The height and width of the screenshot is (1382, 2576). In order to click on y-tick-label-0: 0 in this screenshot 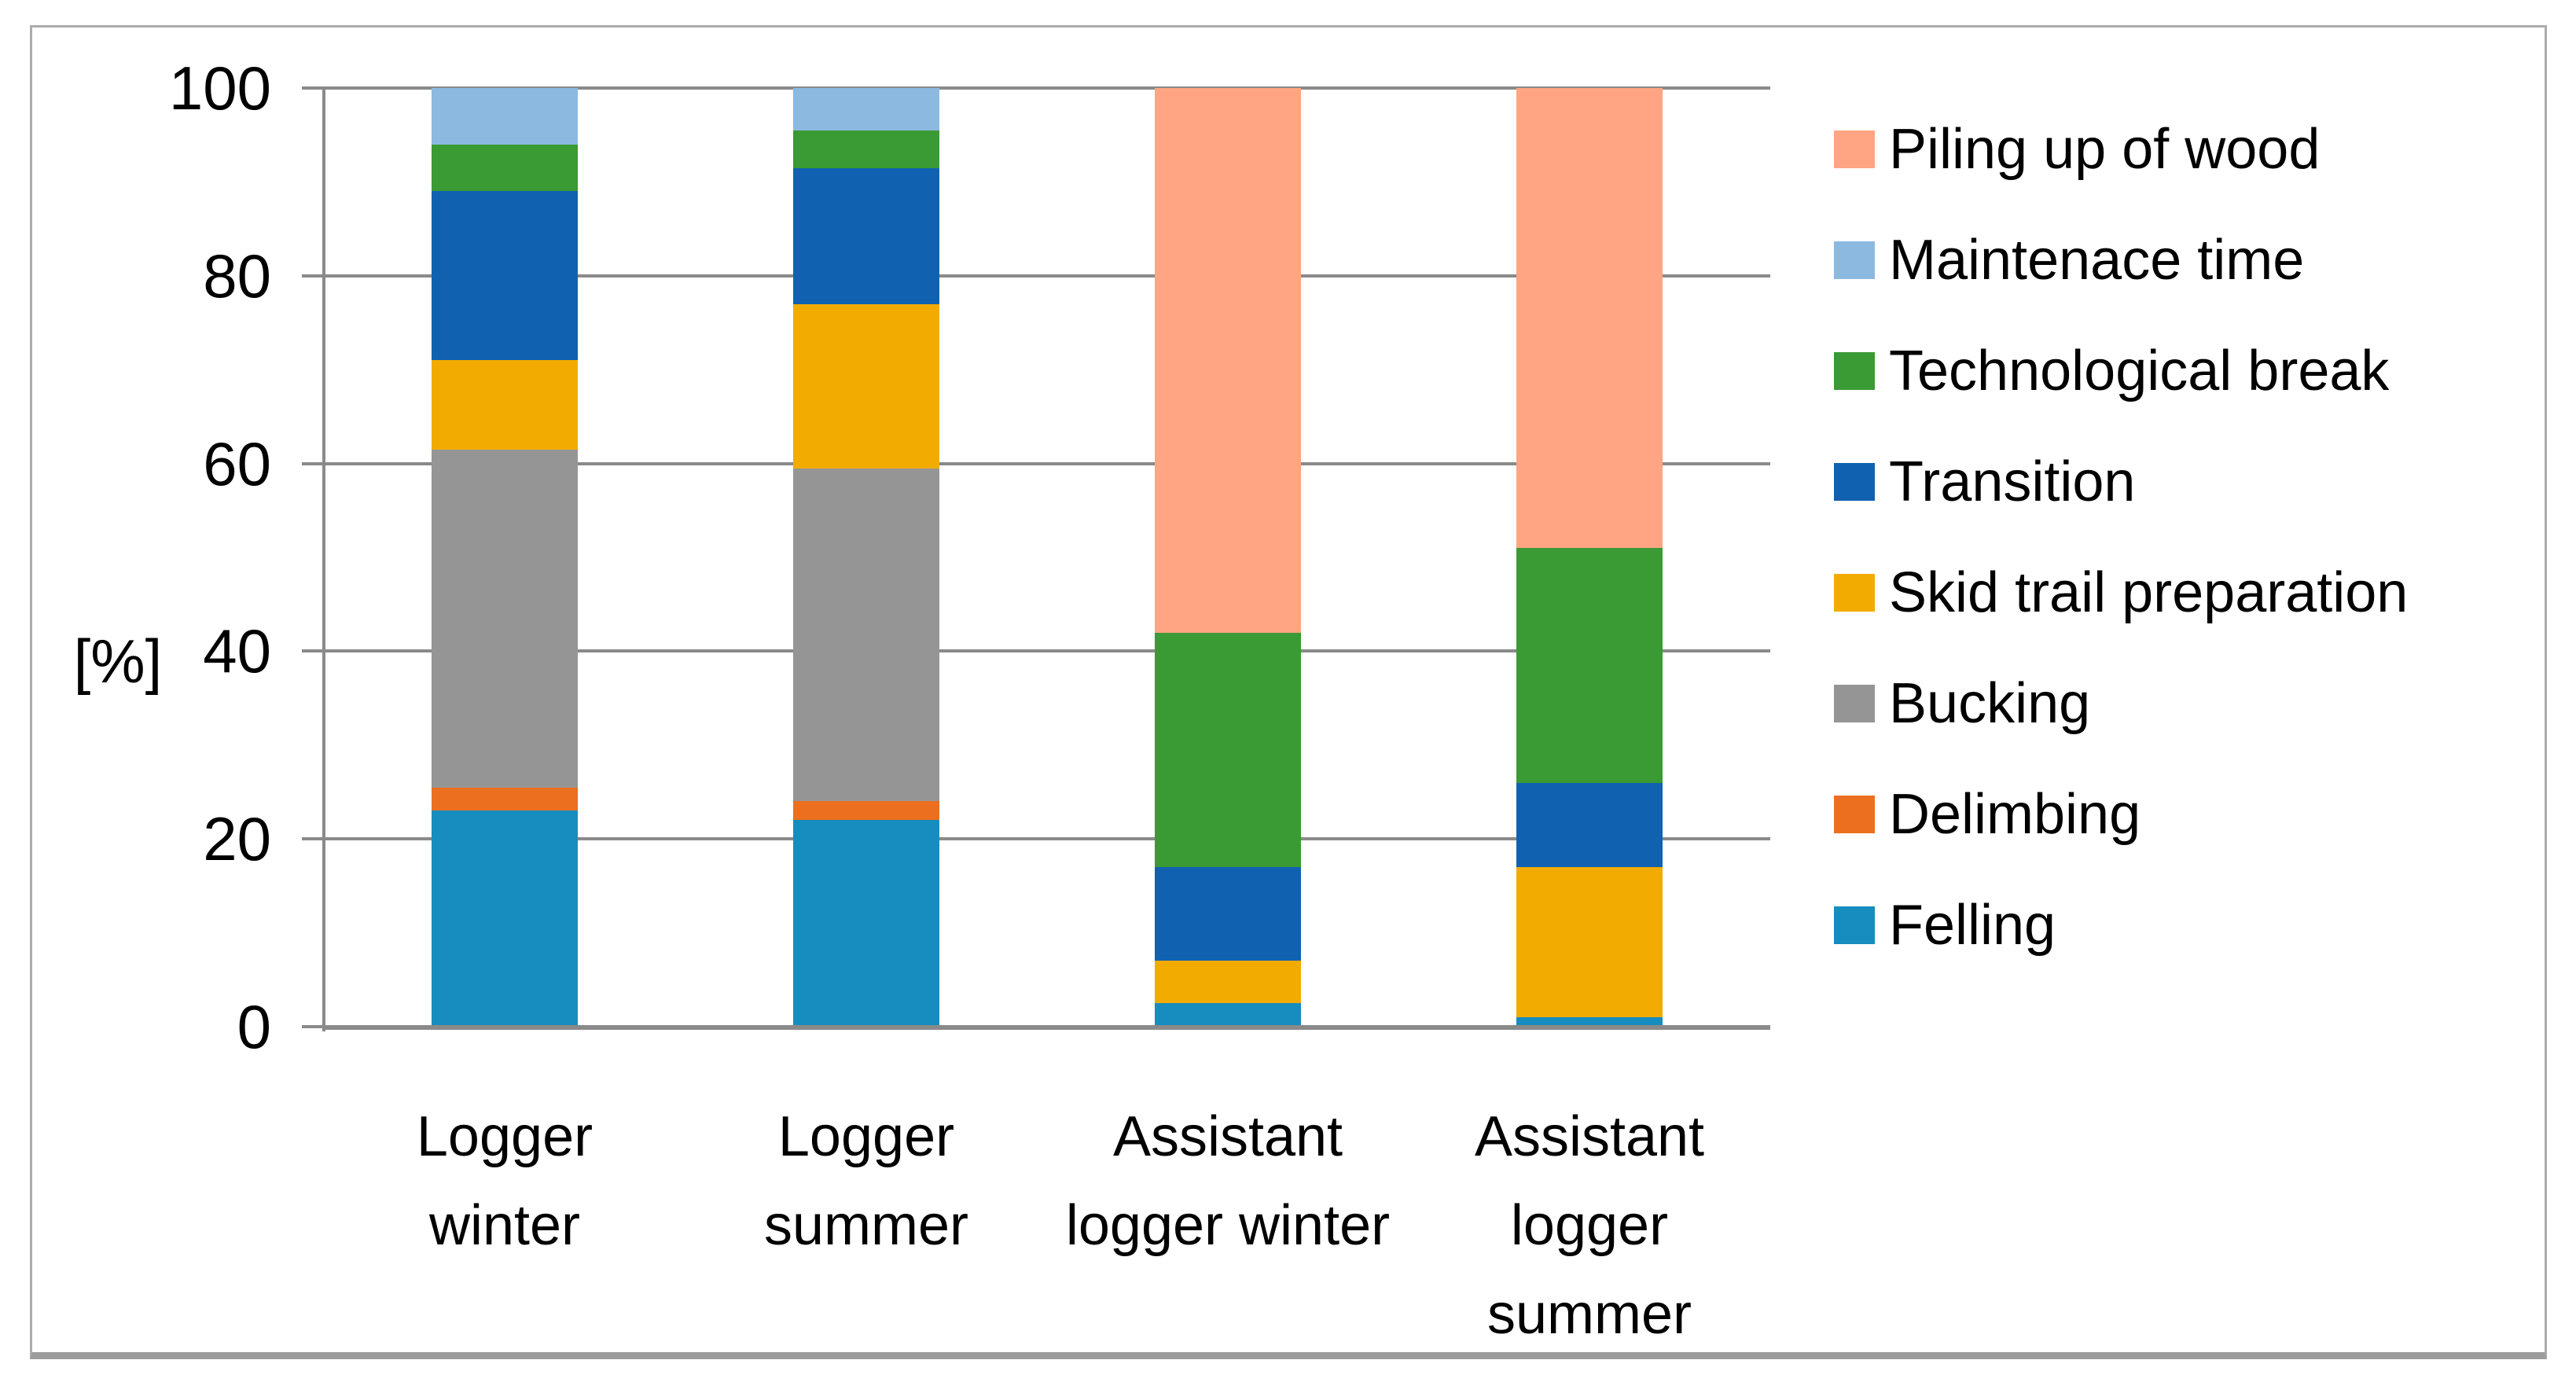, I will do `click(254, 1026)`.